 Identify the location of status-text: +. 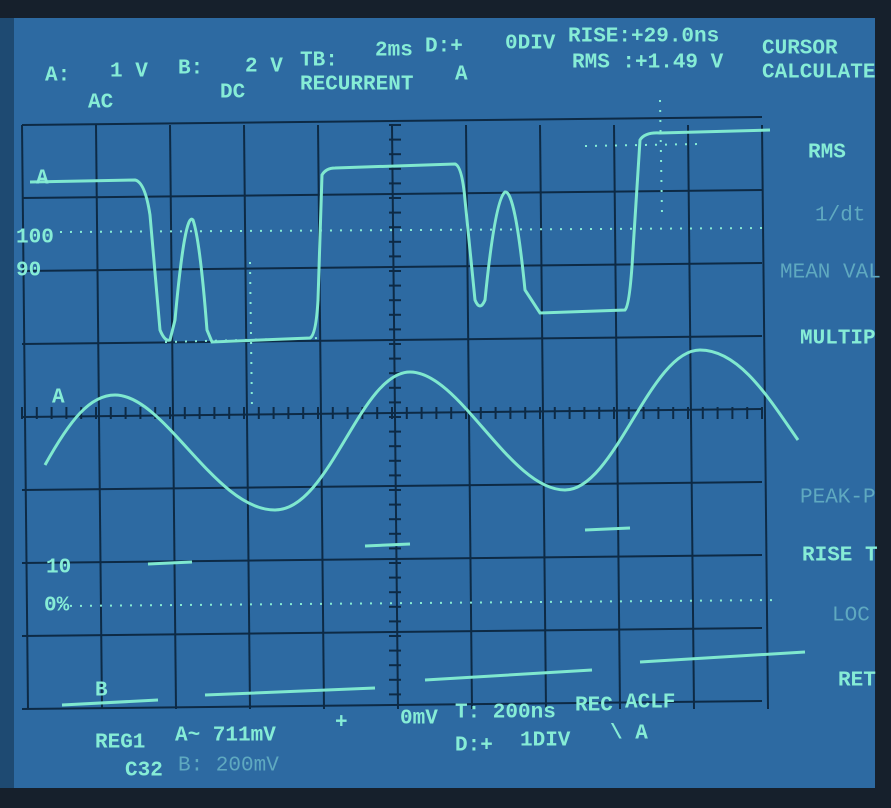
(341, 723).